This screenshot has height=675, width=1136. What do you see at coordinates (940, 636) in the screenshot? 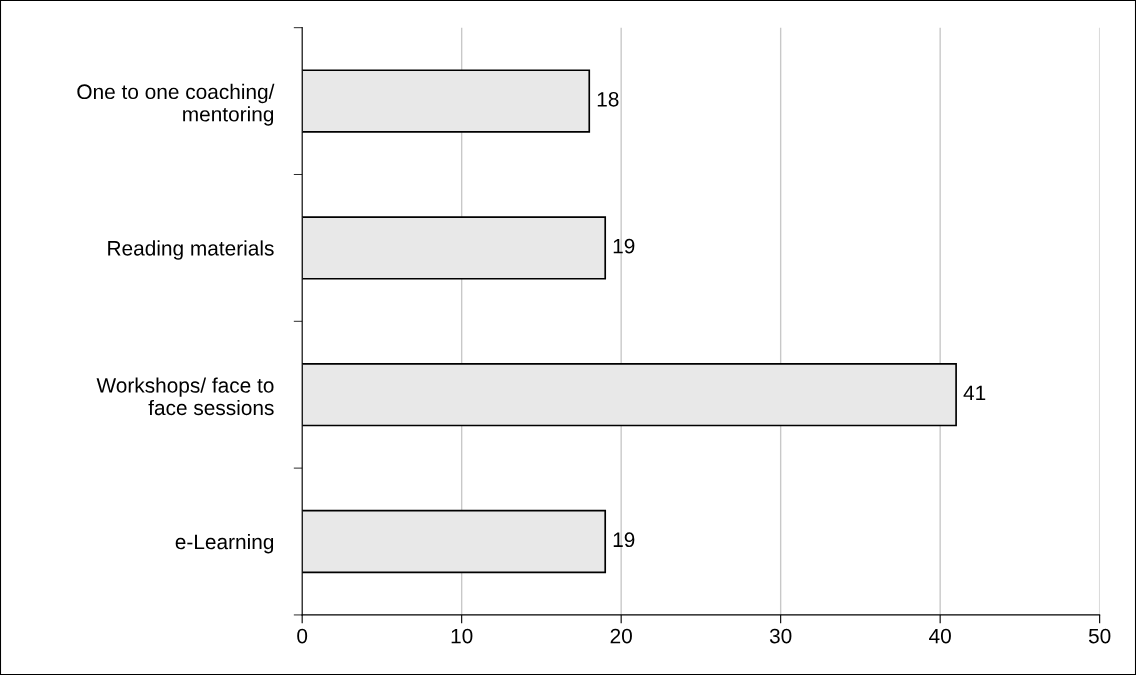
I see `x-tick-label: 40` at bounding box center [940, 636].